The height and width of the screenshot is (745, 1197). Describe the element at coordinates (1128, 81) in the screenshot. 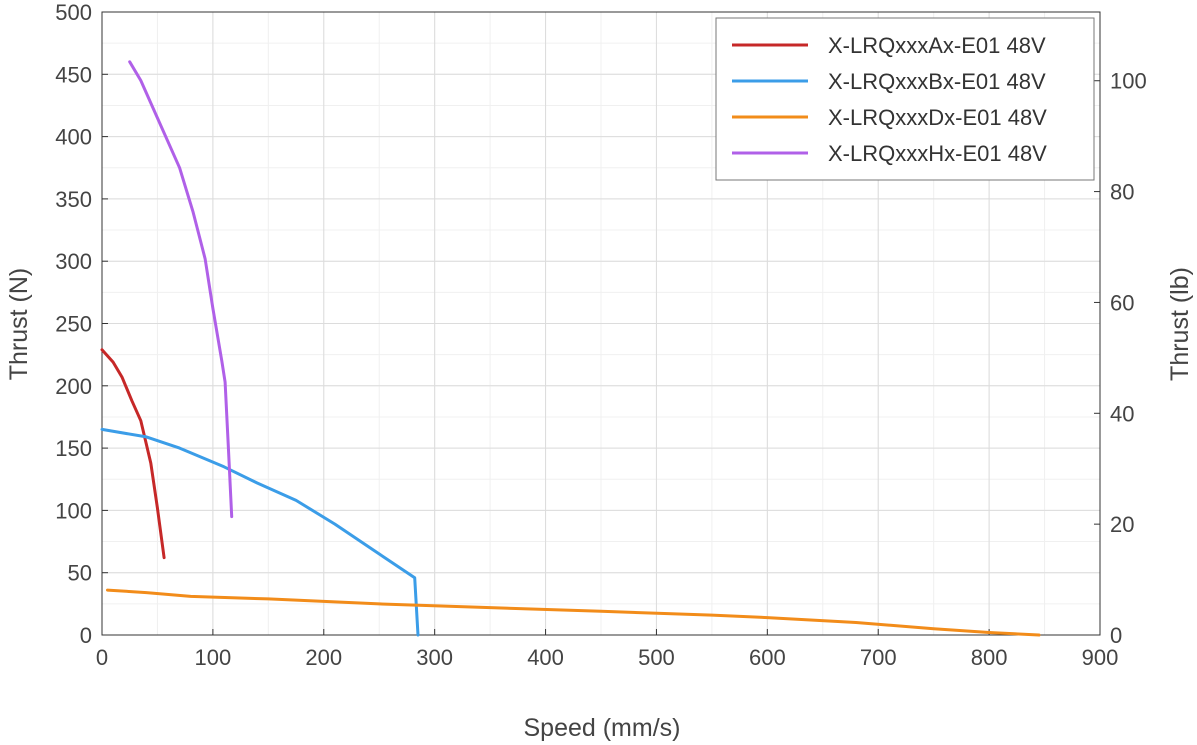

I see `y-right-tick-label: 100` at that location.